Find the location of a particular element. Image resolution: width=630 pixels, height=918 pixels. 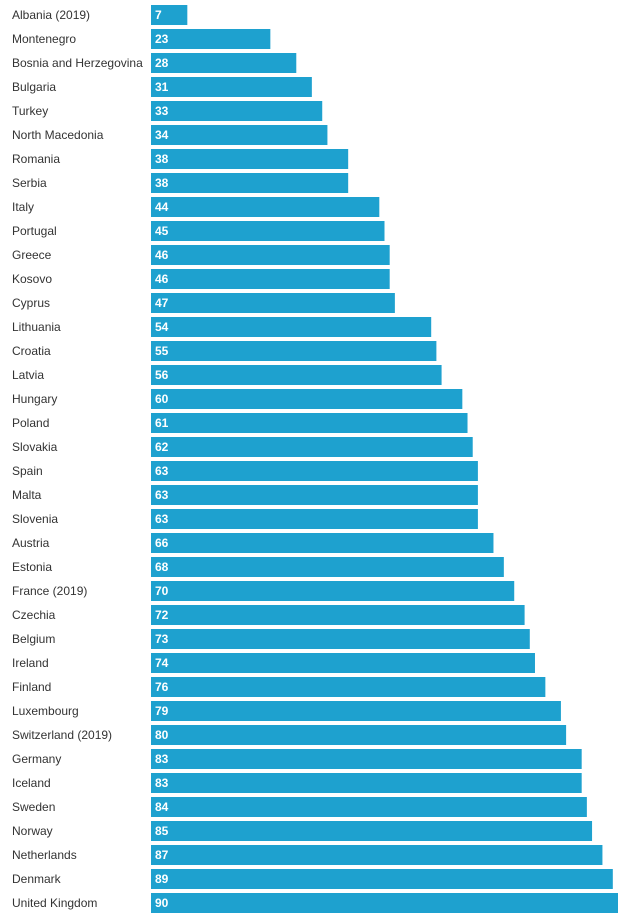

value-label: 44 is located at coordinates (162, 207).